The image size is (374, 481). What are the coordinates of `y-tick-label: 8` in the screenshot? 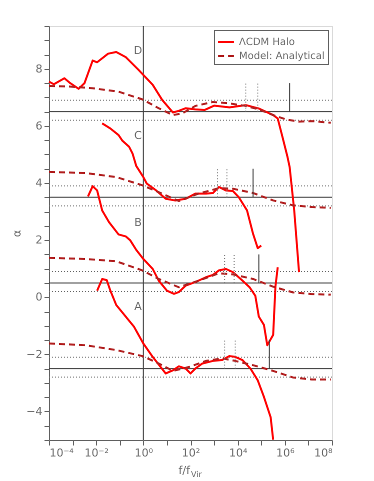 It's located at (39, 69).